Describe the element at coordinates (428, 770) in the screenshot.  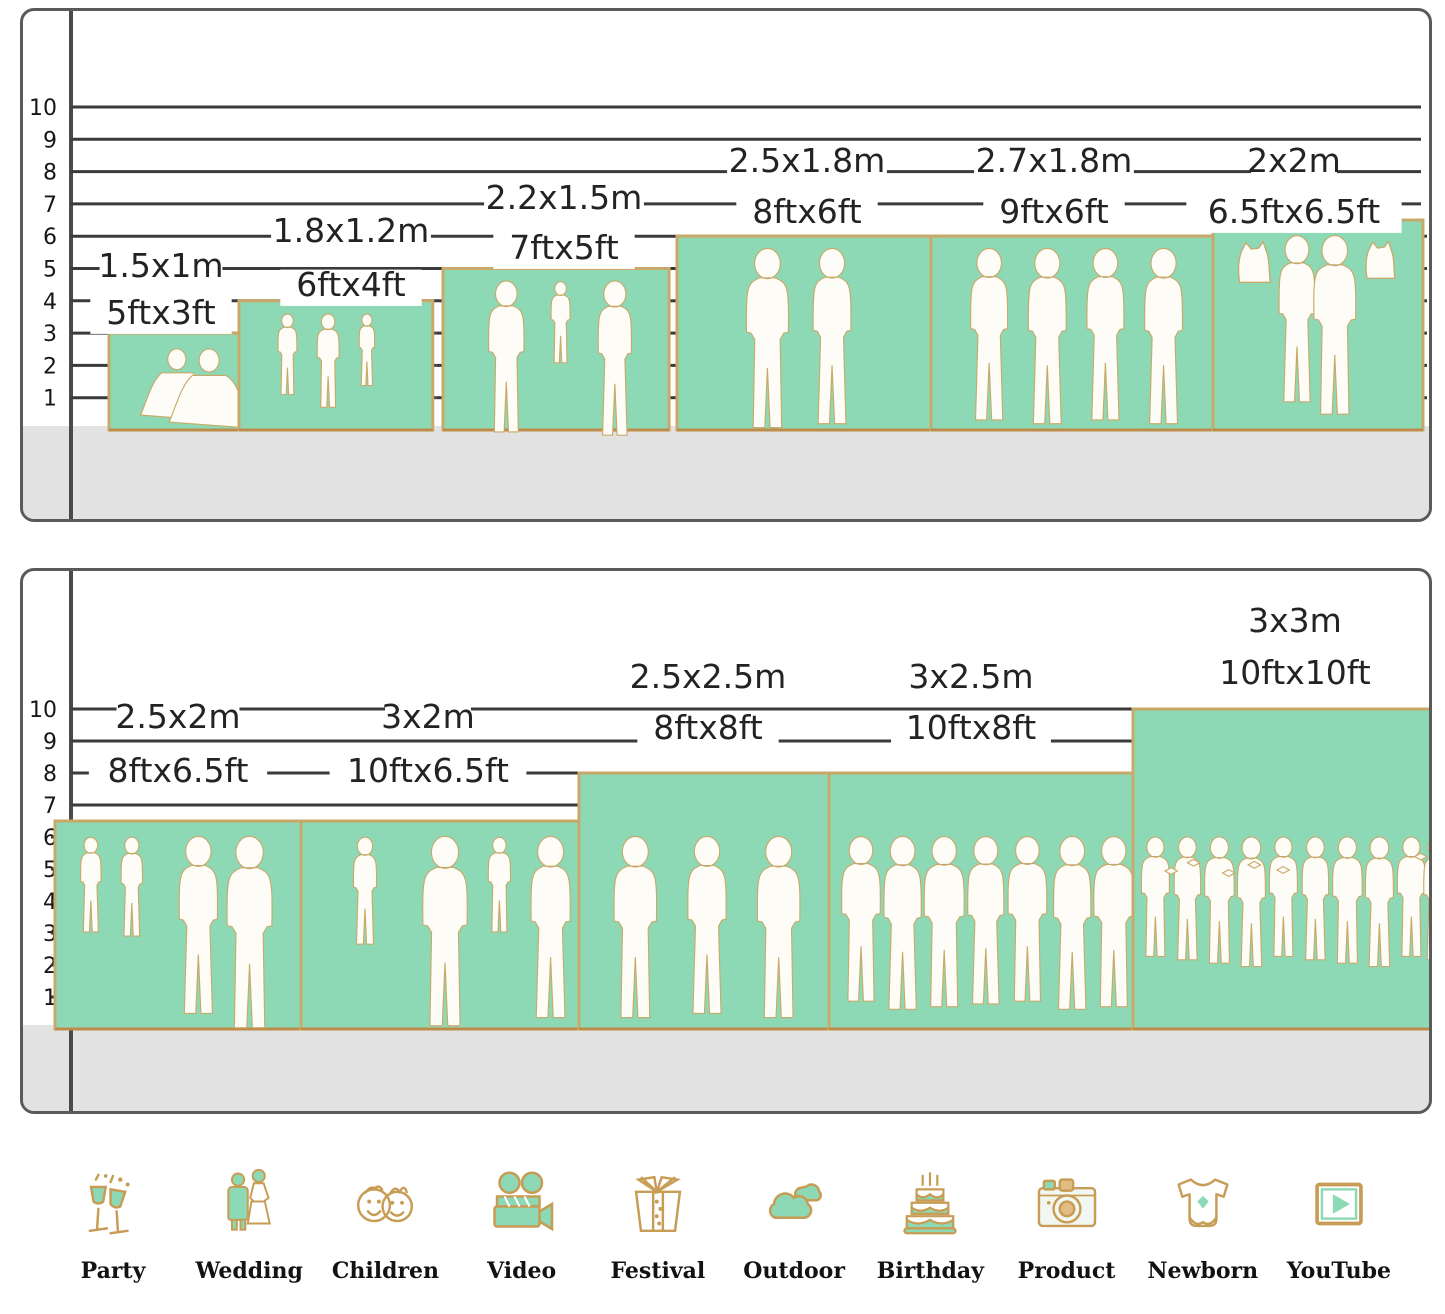
I see `label-imperial: 10ftx6.5ft` at that location.